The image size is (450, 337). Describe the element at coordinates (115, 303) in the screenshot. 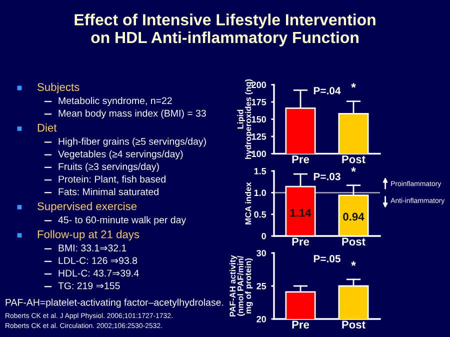

I see `text: PAF-AH=platelet-activating factor–acetylhydrolase.` at that location.